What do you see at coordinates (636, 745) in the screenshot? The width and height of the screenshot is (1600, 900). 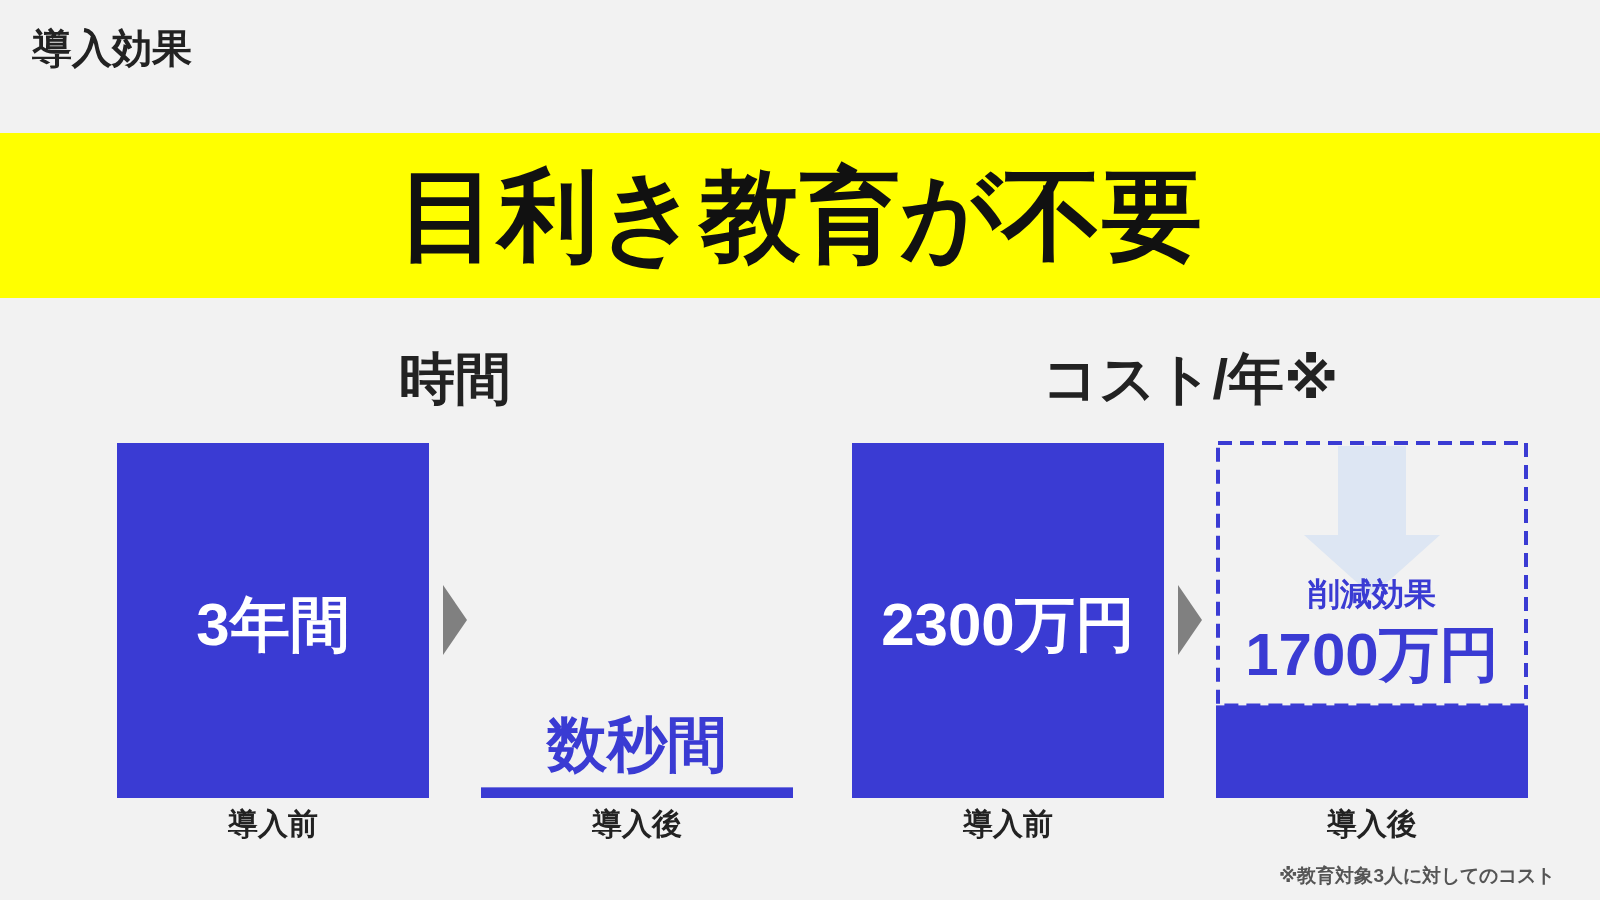 I see `annotation: 数秒間` at bounding box center [636, 745].